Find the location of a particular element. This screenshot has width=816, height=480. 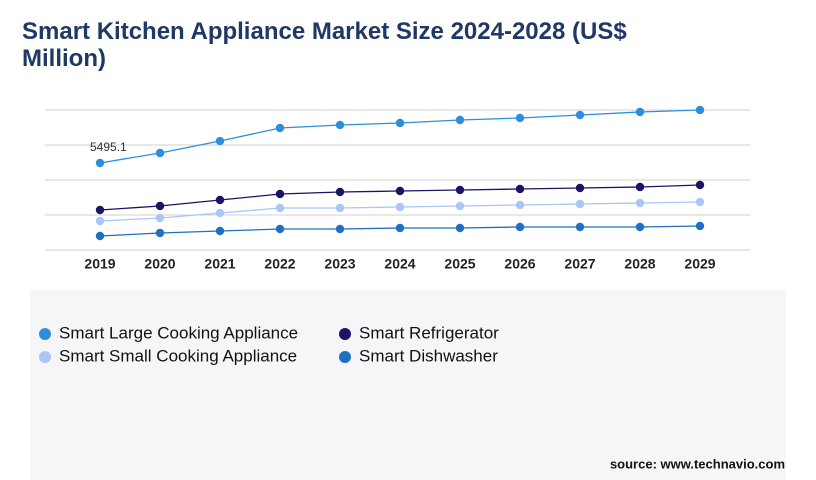

legend-label: Smart Large Cooking Appliance is located at coordinates (178, 332).